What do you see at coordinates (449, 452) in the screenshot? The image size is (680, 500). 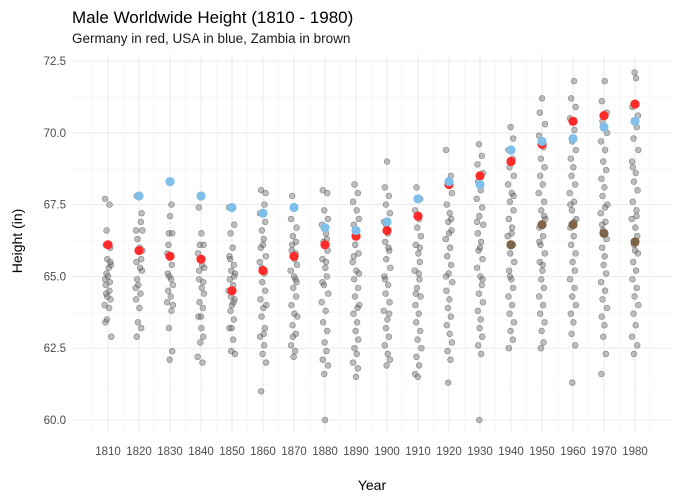 I see `x-tick-label: 1920` at bounding box center [449, 452].